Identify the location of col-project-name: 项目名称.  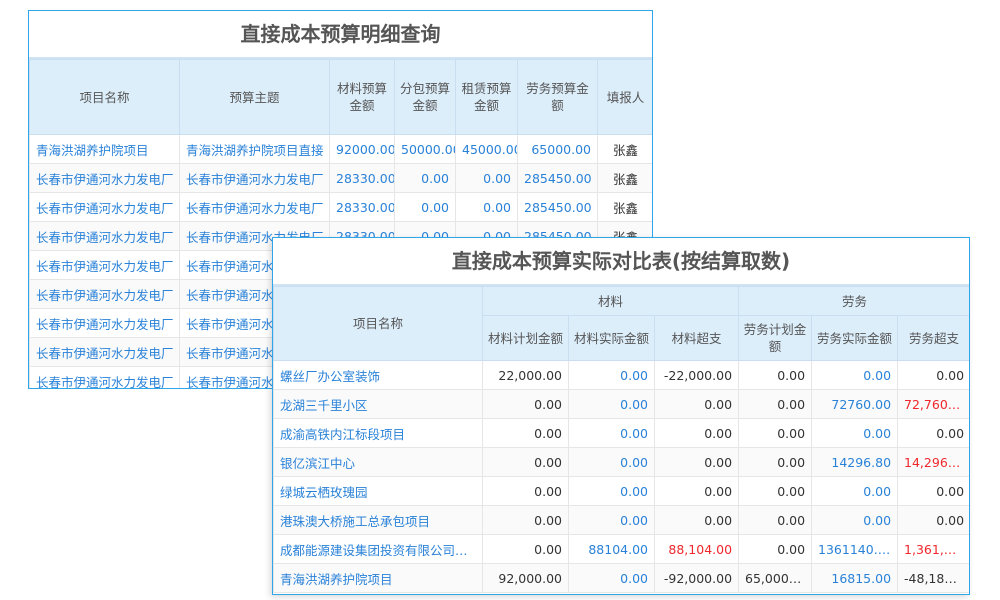
(378, 323).